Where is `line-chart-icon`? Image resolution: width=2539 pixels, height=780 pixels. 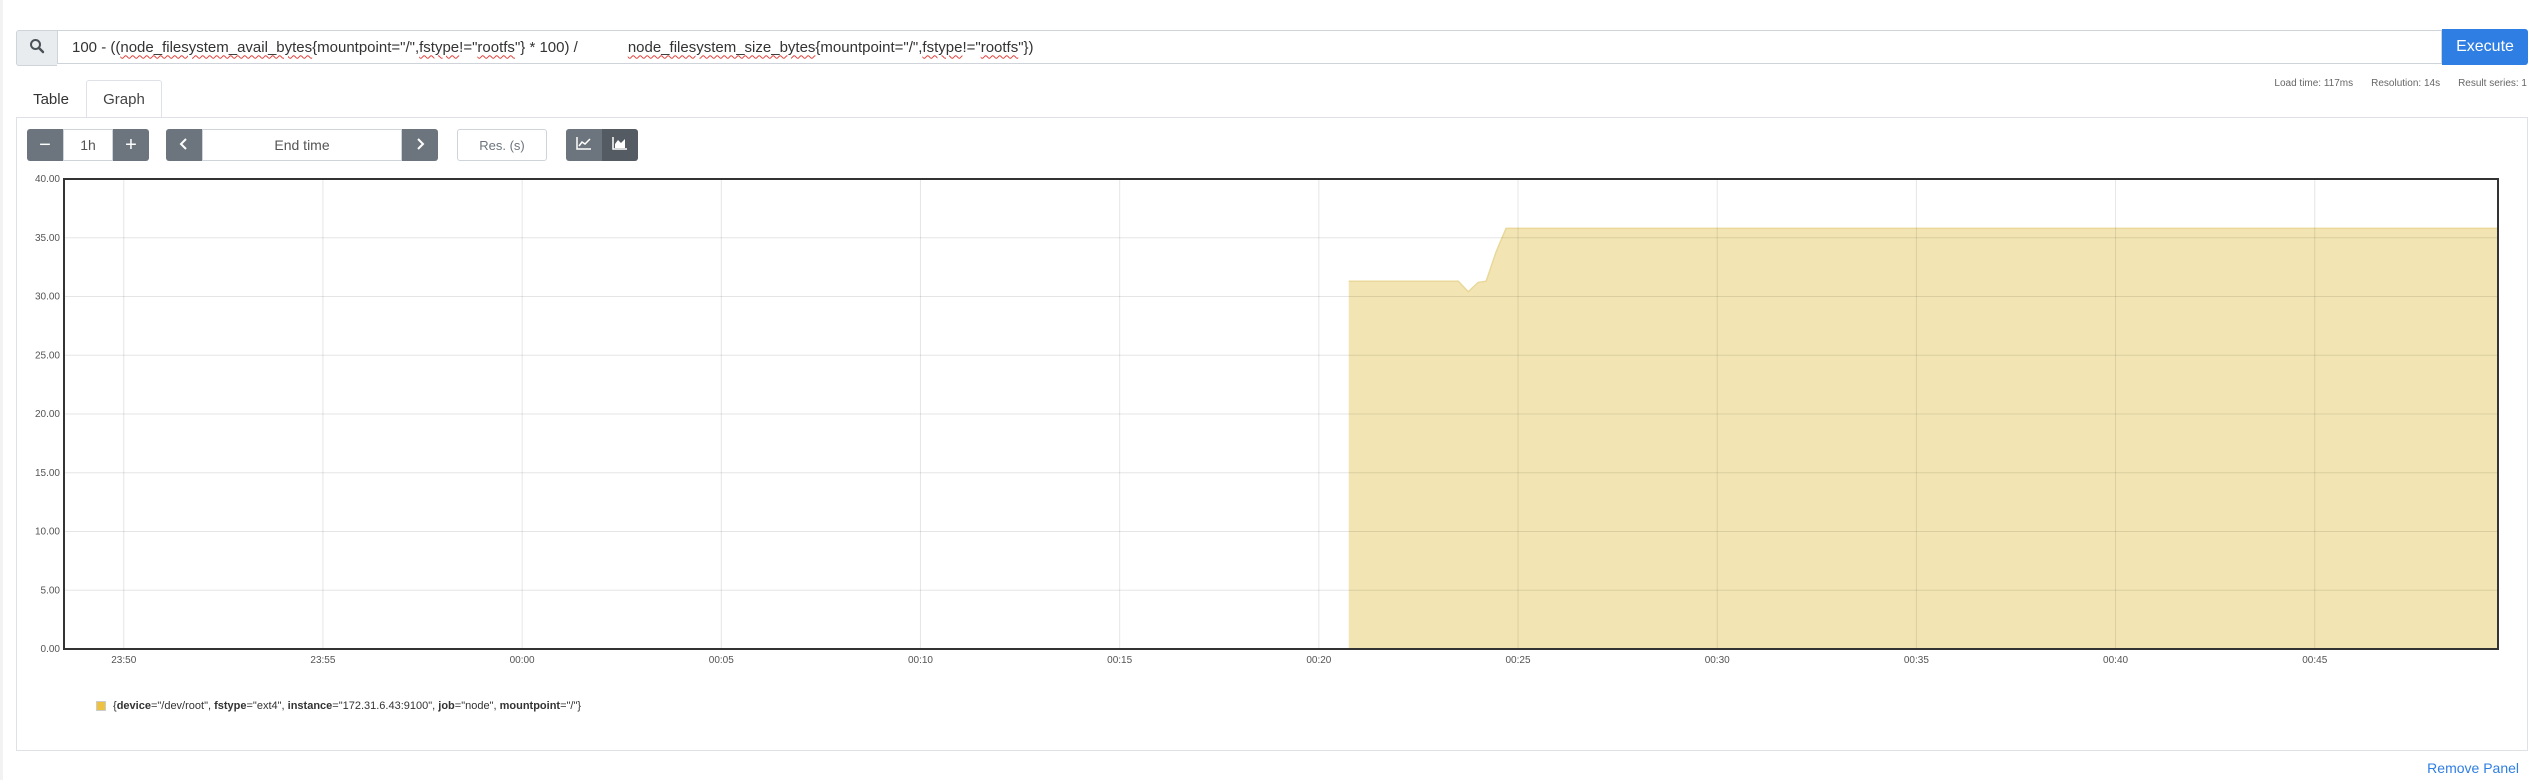
line-chart-icon is located at coordinates (584, 145).